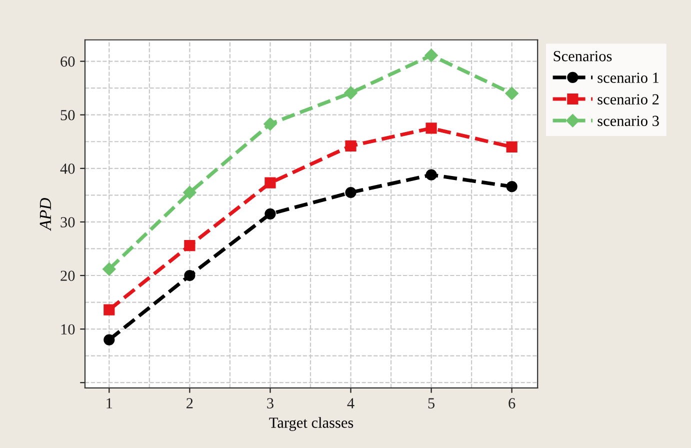 Image resolution: width=691 pixels, height=448 pixels. What do you see at coordinates (67, 222) in the screenshot?
I see `y-tick-label: 30` at bounding box center [67, 222].